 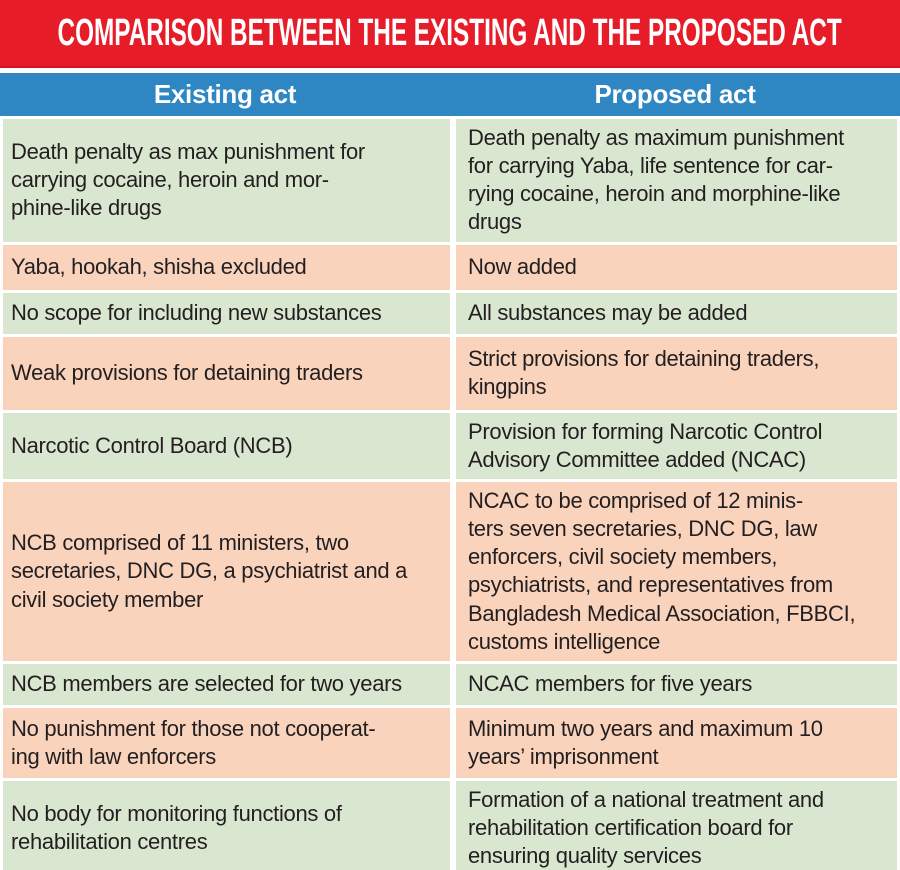 What do you see at coordinates (676, 267) in the screenshot?
I see `proposed-cell: Now added` at bounding box center [676, 267].